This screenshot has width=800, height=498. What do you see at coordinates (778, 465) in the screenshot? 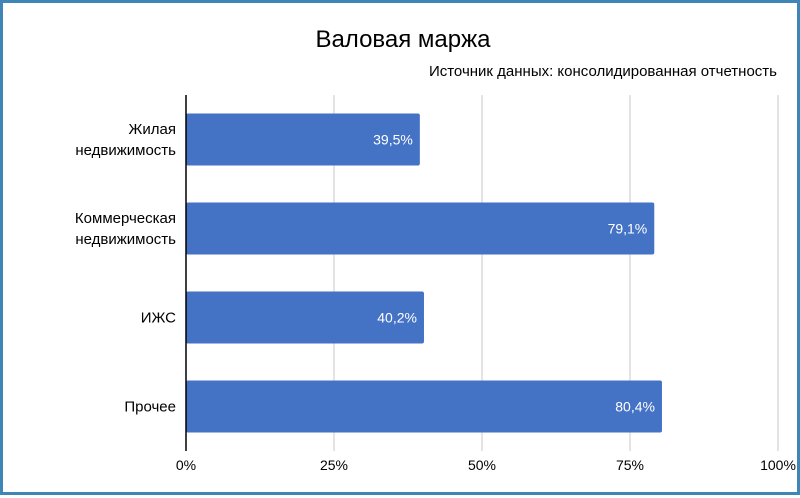
I see `x-tick-label: 100%` at bounding box center [778, 465].